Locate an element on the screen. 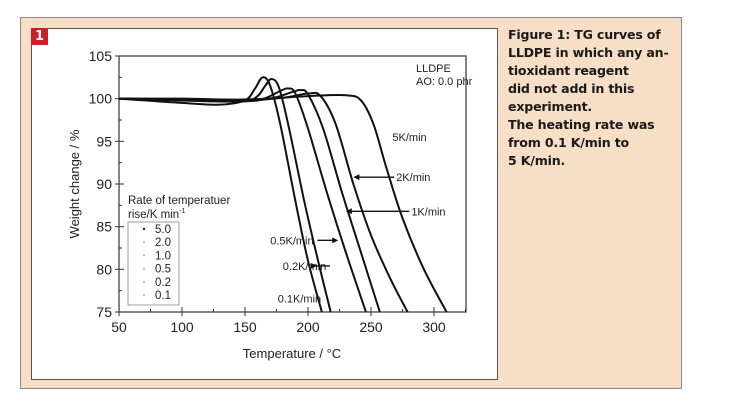  x-tick-label: 150 is located at coordinates (245, 327).